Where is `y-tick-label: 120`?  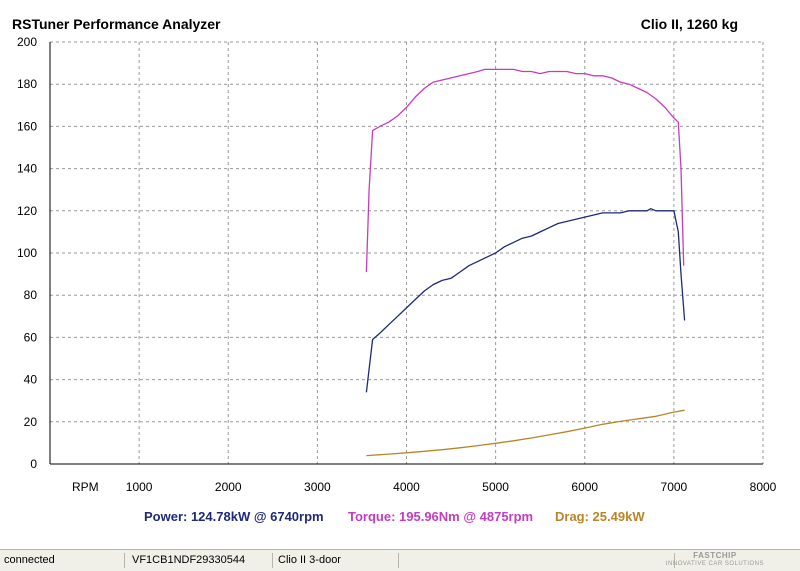 y-tick-label: 120 is located at coordinates (27, 211).